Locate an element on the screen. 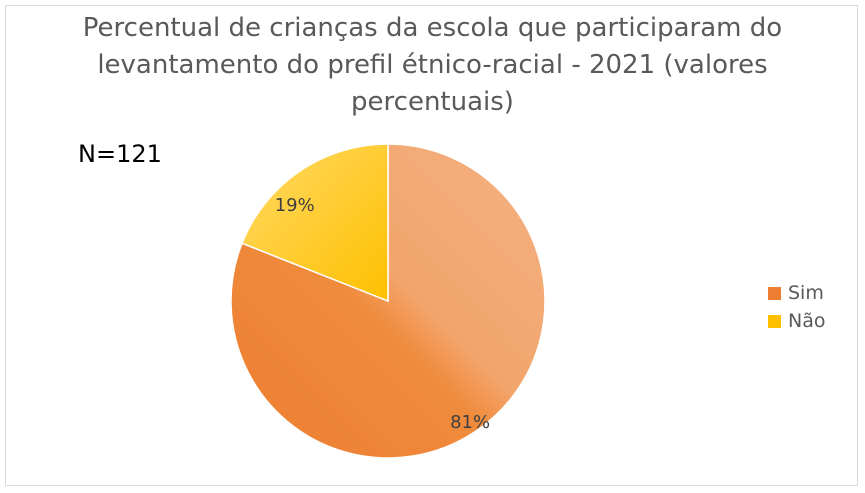 The image size is (865, 493). legend-item-nao: Não is located at coordinates (796, 321).